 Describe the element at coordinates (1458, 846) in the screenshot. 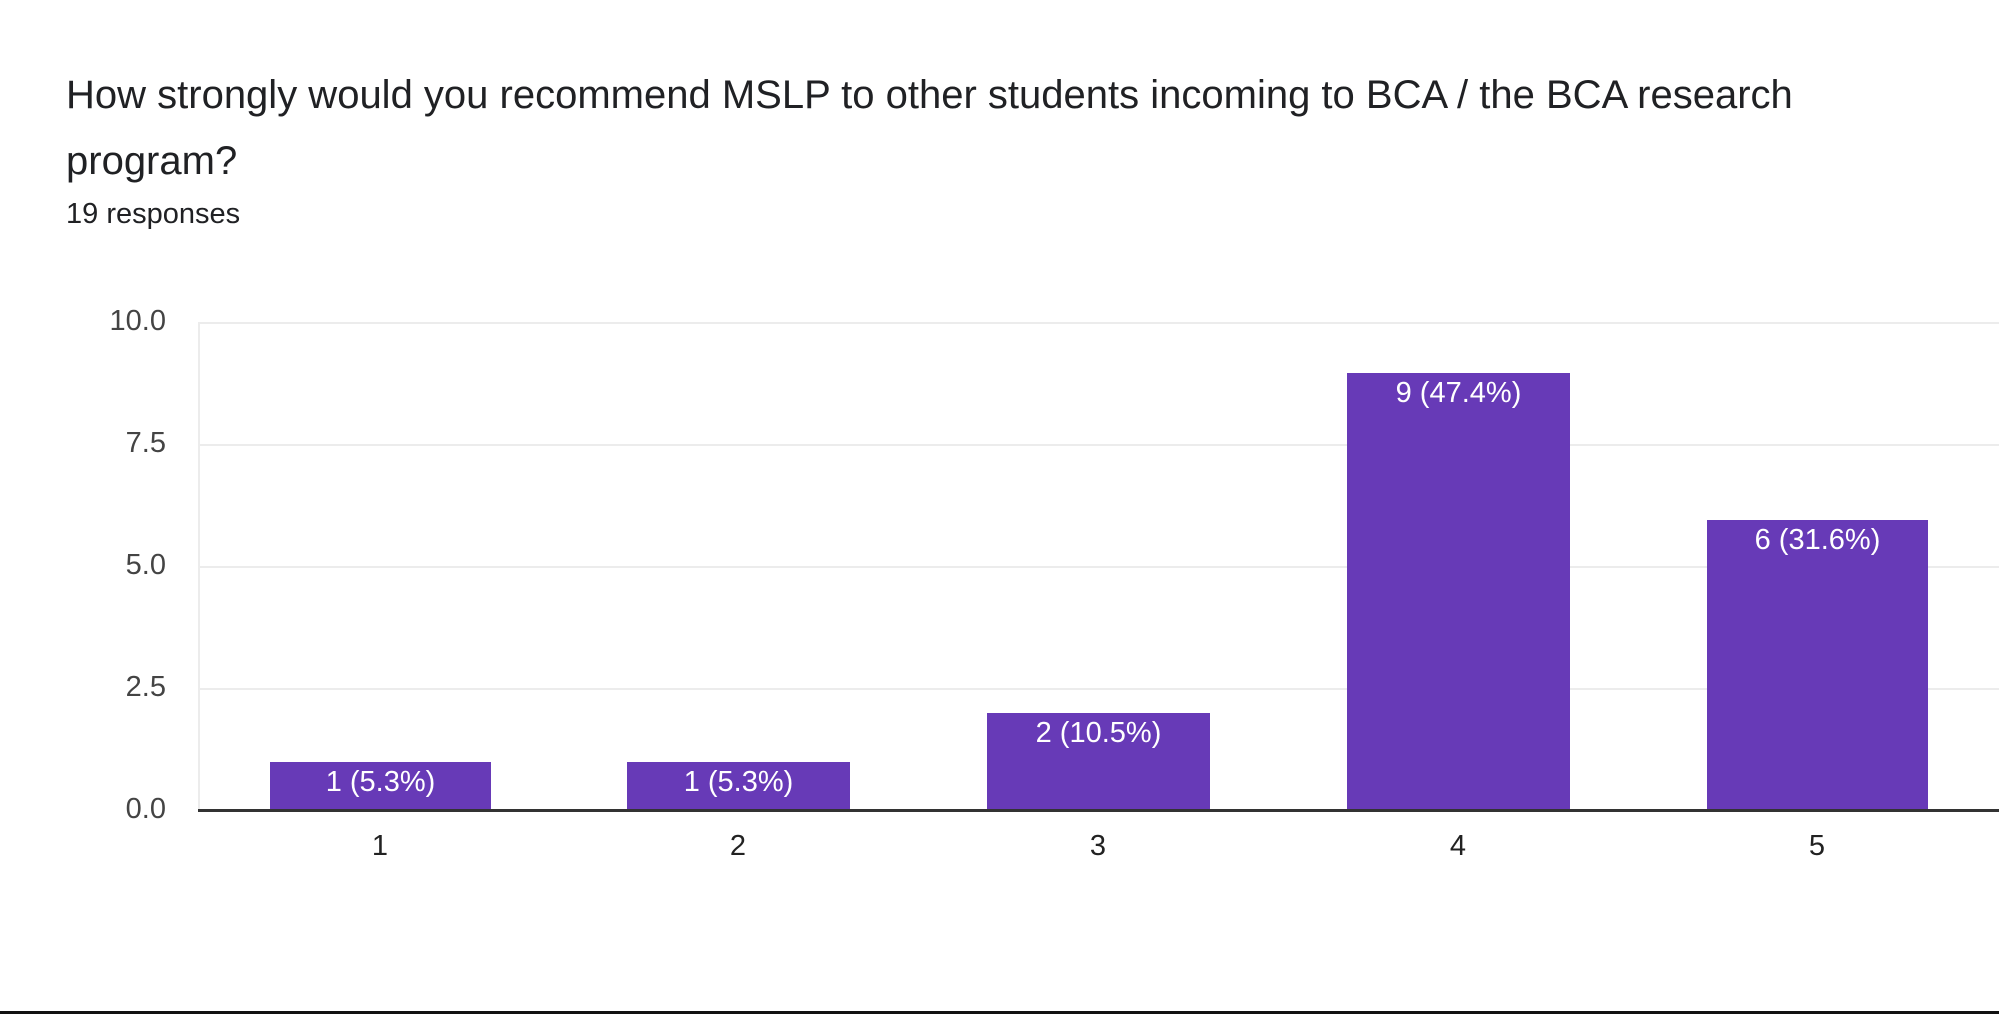

I see `x-tick-4: 4` at that location.